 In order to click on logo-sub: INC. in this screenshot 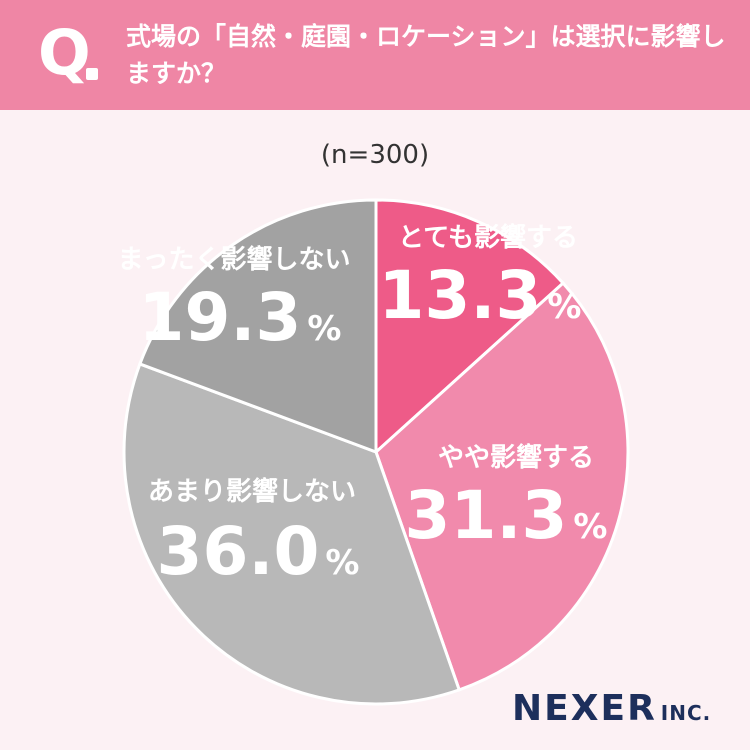, I will do `click(686, 713)`.